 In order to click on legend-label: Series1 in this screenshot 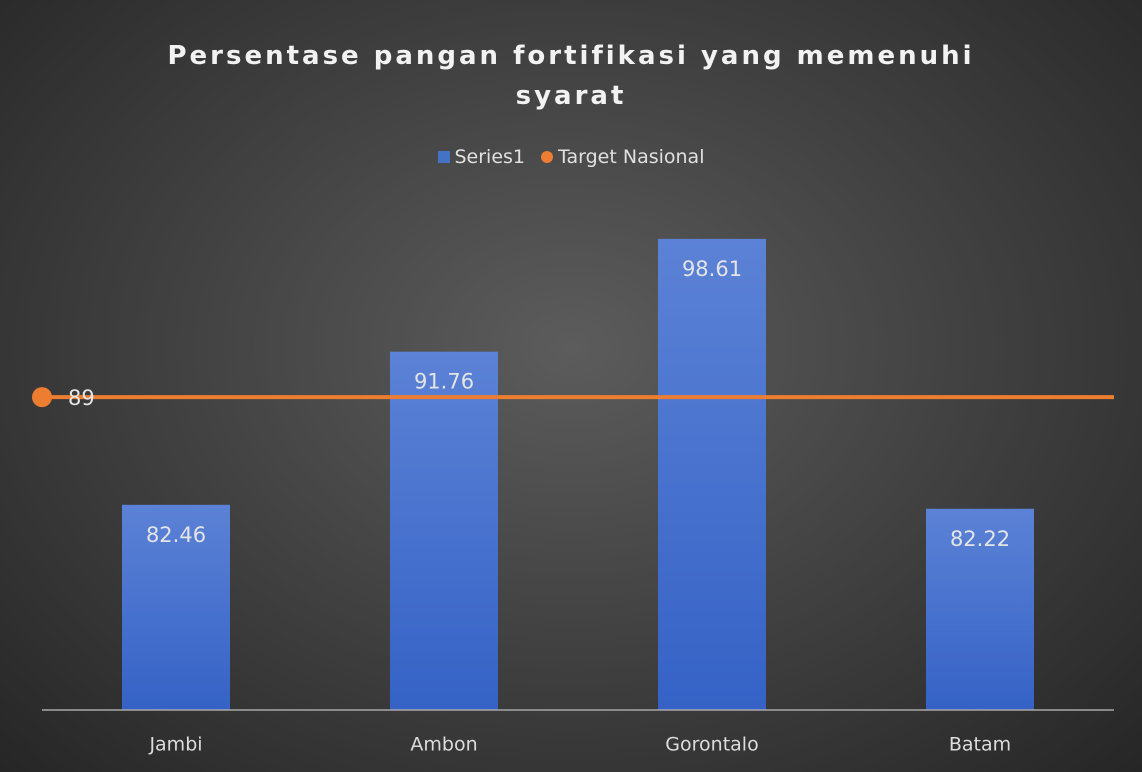, I will do `click(490, 157)`.